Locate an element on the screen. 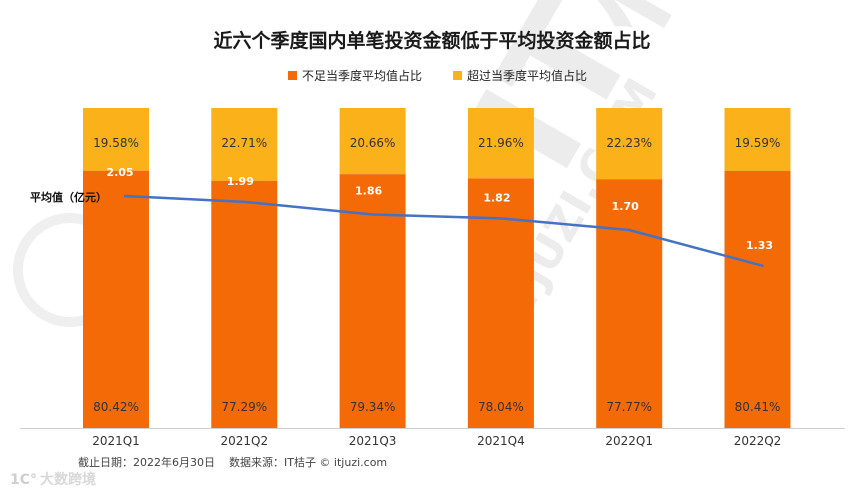 This screenshot has height=496, width=865. average-value-label: 1.86 is located at coordinates (368, 190).